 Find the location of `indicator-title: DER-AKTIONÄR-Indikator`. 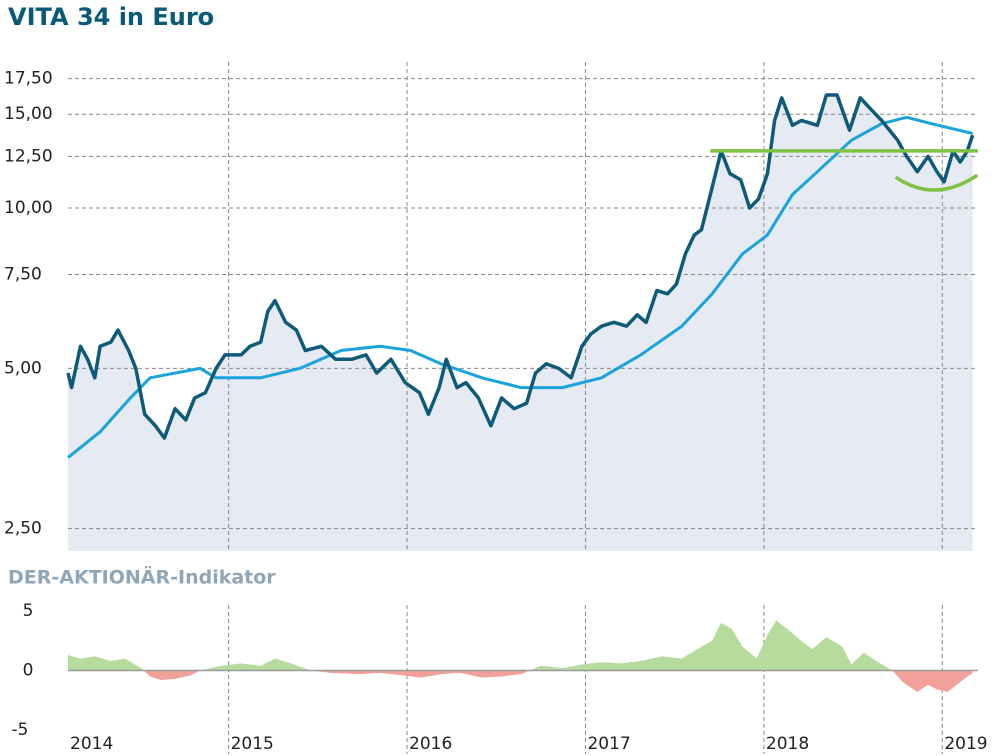

indicator-title: DER-AKTIONÄR-Indikator is located at coordinates (142, 577).